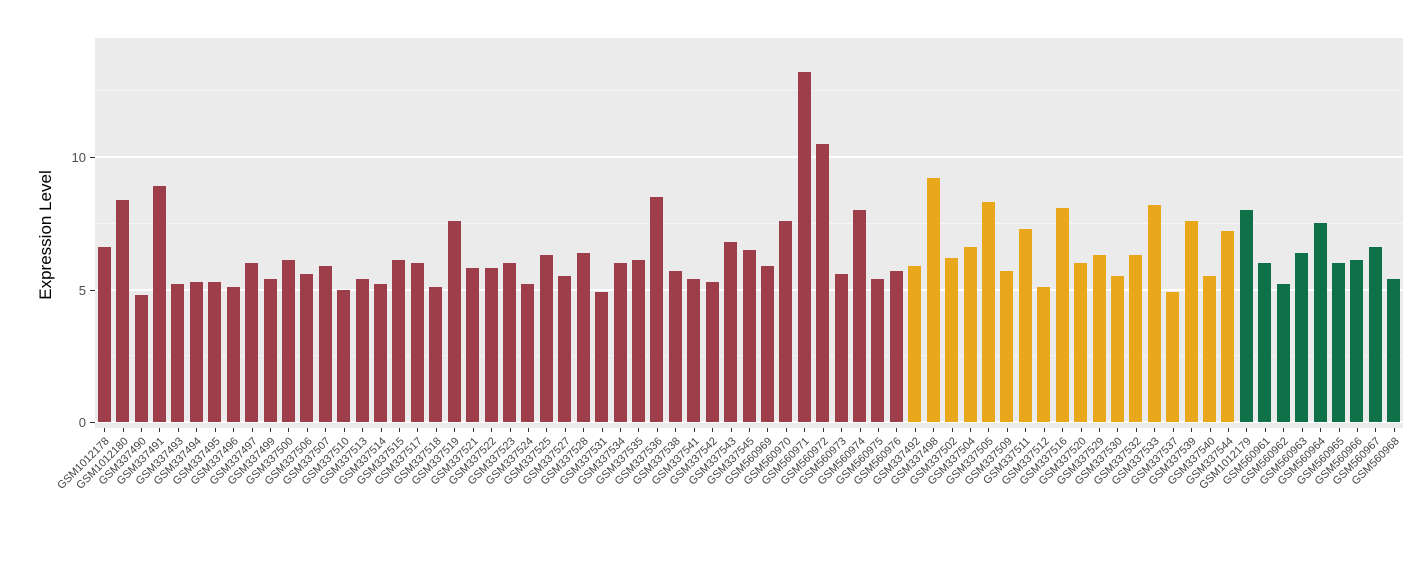 Image resolution: width=1420 pixels, height=580 pixels. Describe the element at coordinates (178, 353) in the screenshot. I see `bar-GSM337493` at that location.